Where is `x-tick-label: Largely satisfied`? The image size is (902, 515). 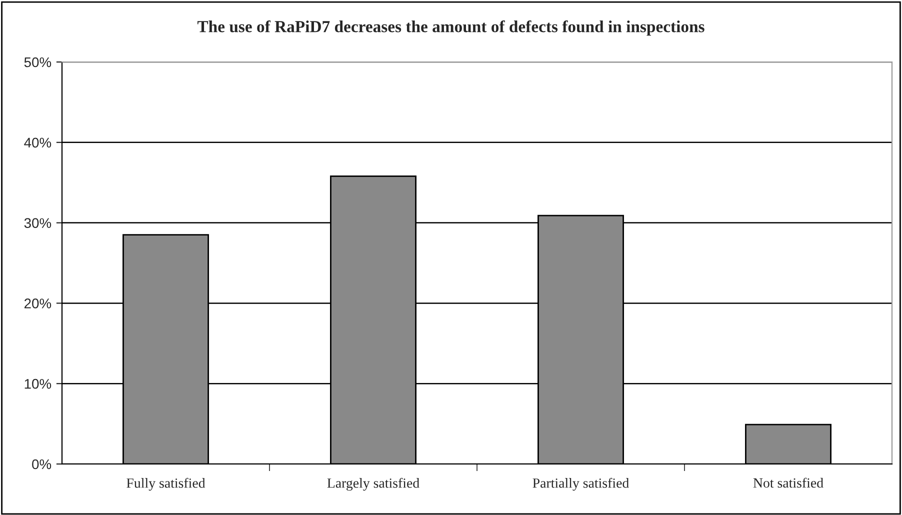 x-tick-label: Largely satisfied is located at coordinates (373, 484).